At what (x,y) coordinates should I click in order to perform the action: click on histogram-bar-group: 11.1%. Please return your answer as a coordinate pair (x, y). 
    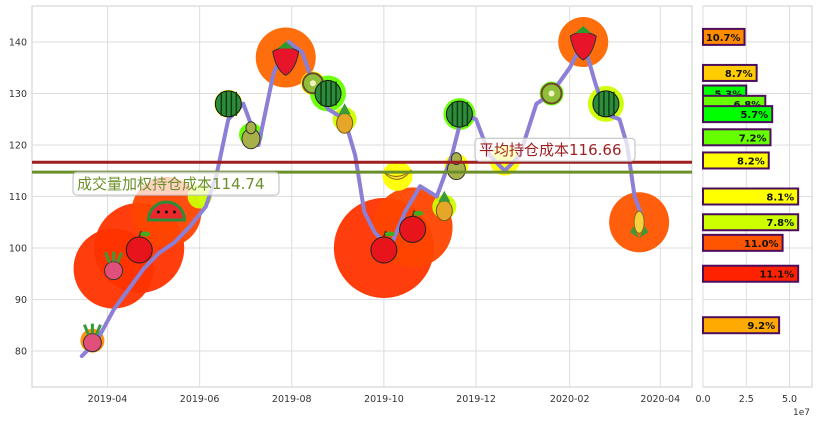
    Looking at the image, I should click on (751, 273).